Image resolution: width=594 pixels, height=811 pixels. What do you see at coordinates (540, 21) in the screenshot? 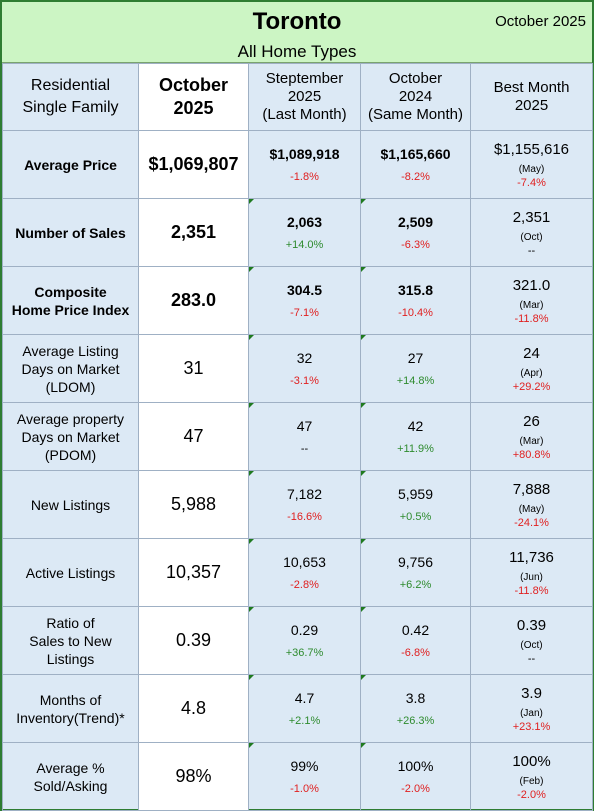
I see `report-period: October 2025` at bounding box center [540, 21].